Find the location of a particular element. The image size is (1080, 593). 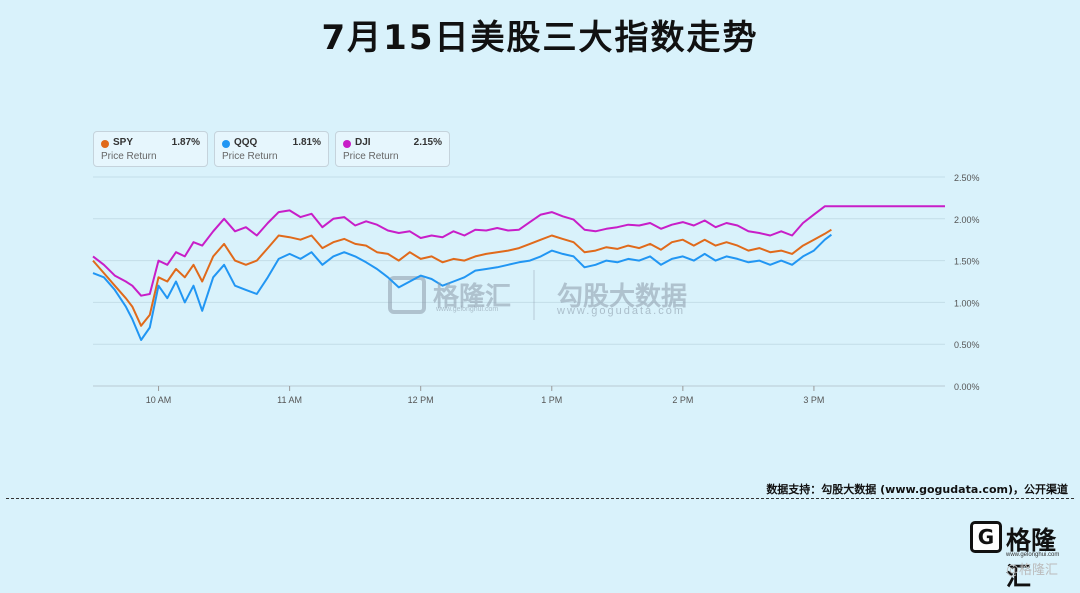

legend-item-qqq: QQQ 1.81% Price Return is located at coordinates (271, 149).